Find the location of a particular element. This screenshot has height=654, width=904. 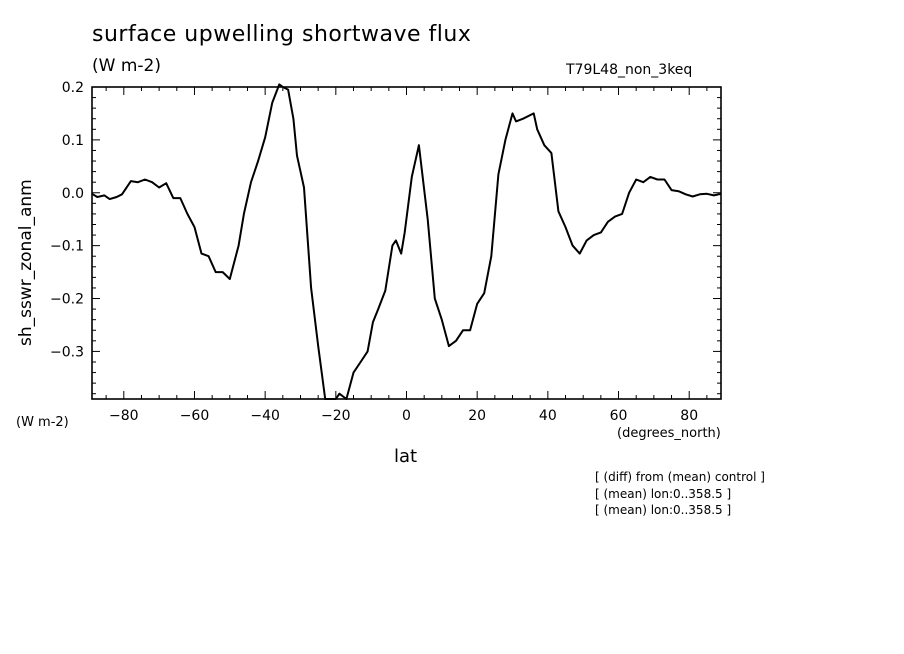

y-tick-label: 0.2 is located at coordinates (73, 88).